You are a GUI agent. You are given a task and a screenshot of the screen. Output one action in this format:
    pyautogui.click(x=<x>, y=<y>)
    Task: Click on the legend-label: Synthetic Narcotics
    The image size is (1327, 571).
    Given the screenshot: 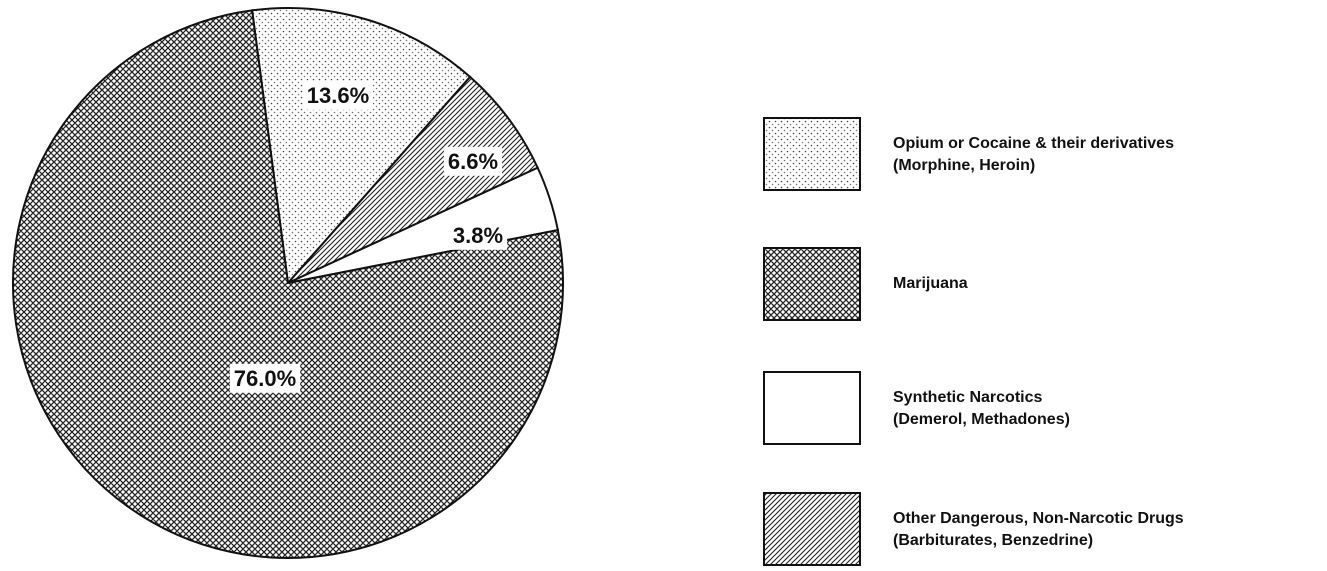 What is the action you would take?
    pyautogui.click(x=967, y=397)
    